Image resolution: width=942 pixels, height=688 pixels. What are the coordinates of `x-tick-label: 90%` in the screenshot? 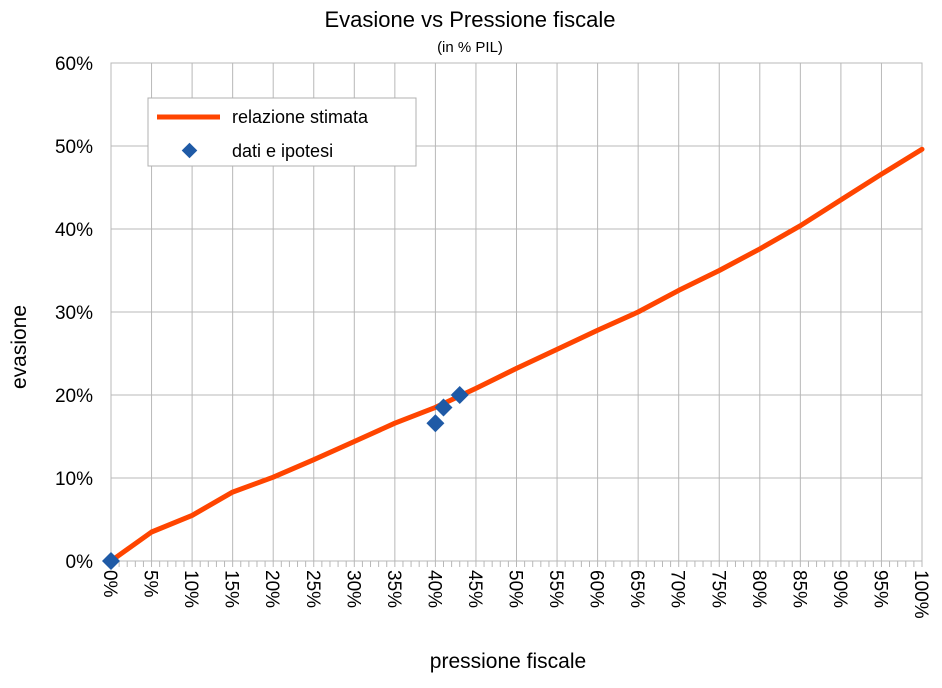 It's located at (839, 589).